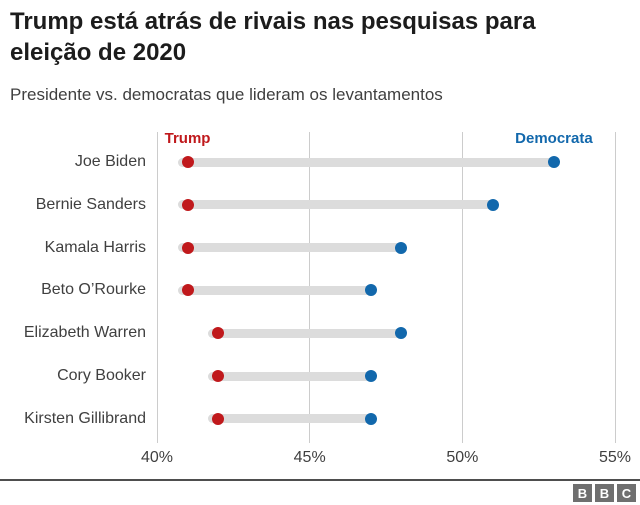 The image size is (640, 505). What do you see at coordinates (309, 457) in the screenshot?
I see `x-tick-label: 45%` at bounding box center [309, 457].